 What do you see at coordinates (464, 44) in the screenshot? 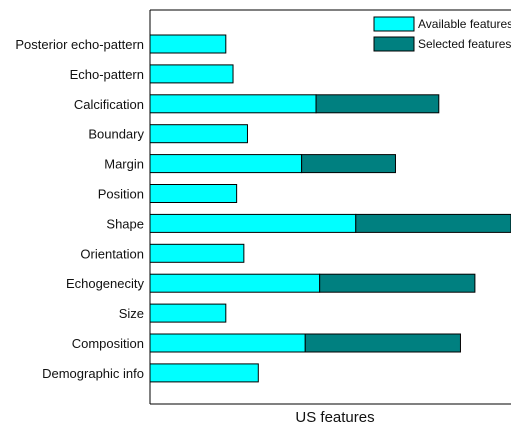
I see `legend-label-1: Selected features` at bounding box center [464, 44].